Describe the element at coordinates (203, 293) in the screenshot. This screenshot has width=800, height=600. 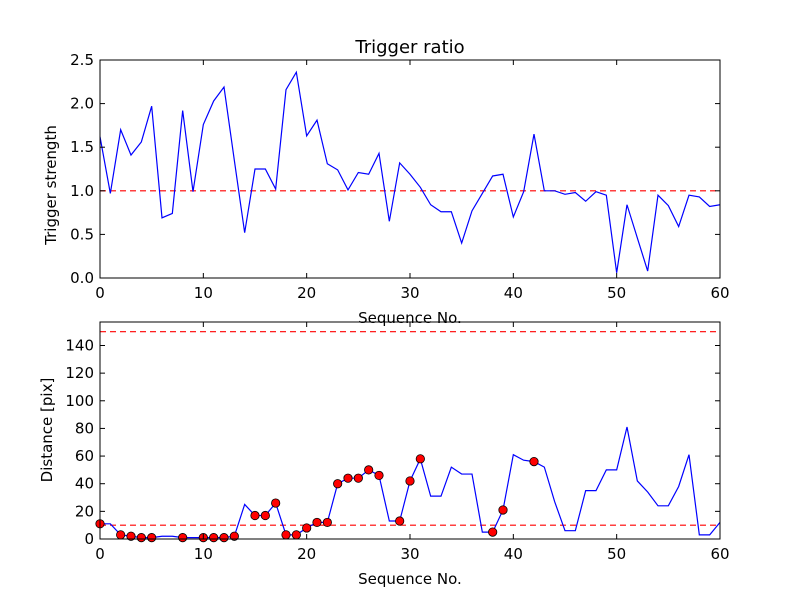
I see `trigger-ratio-xtick-label: 10` at that location.